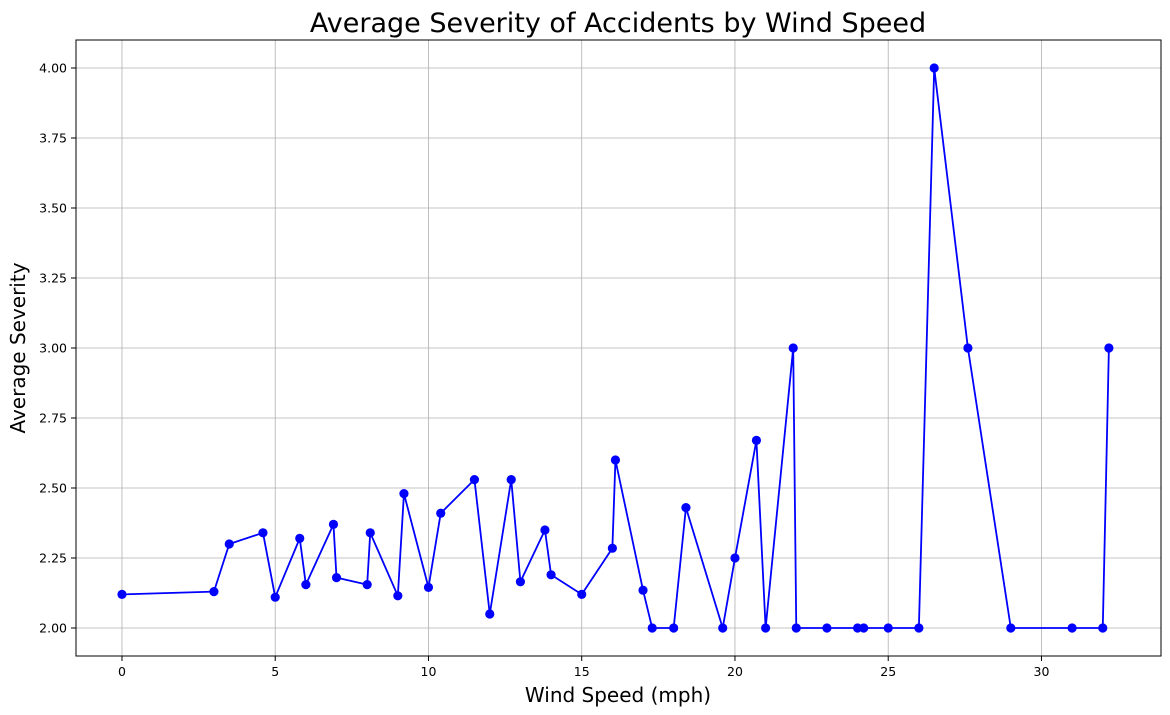  Describe the element at coordinates (1042, 671) in the screenshot. I see `x-tick-label: 30` at that location.